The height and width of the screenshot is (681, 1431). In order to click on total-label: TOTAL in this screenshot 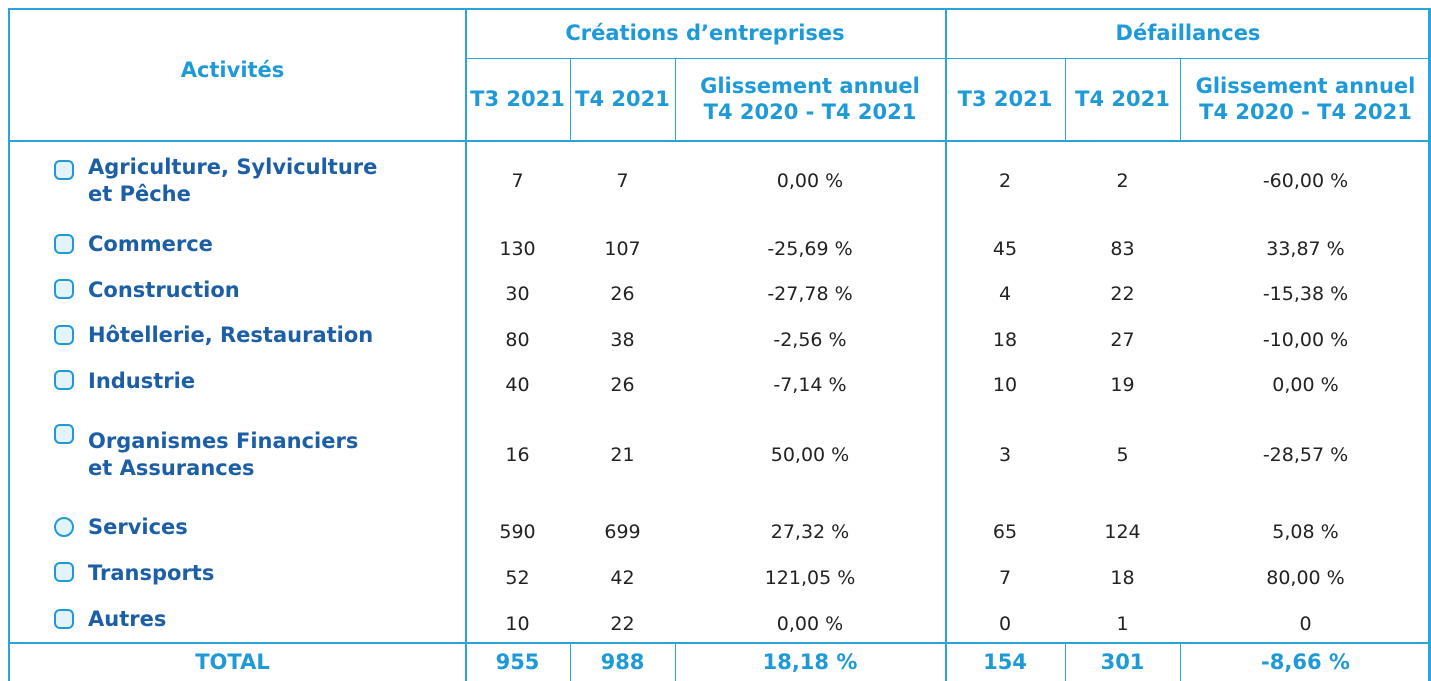, I will do `click(232, 661)`.